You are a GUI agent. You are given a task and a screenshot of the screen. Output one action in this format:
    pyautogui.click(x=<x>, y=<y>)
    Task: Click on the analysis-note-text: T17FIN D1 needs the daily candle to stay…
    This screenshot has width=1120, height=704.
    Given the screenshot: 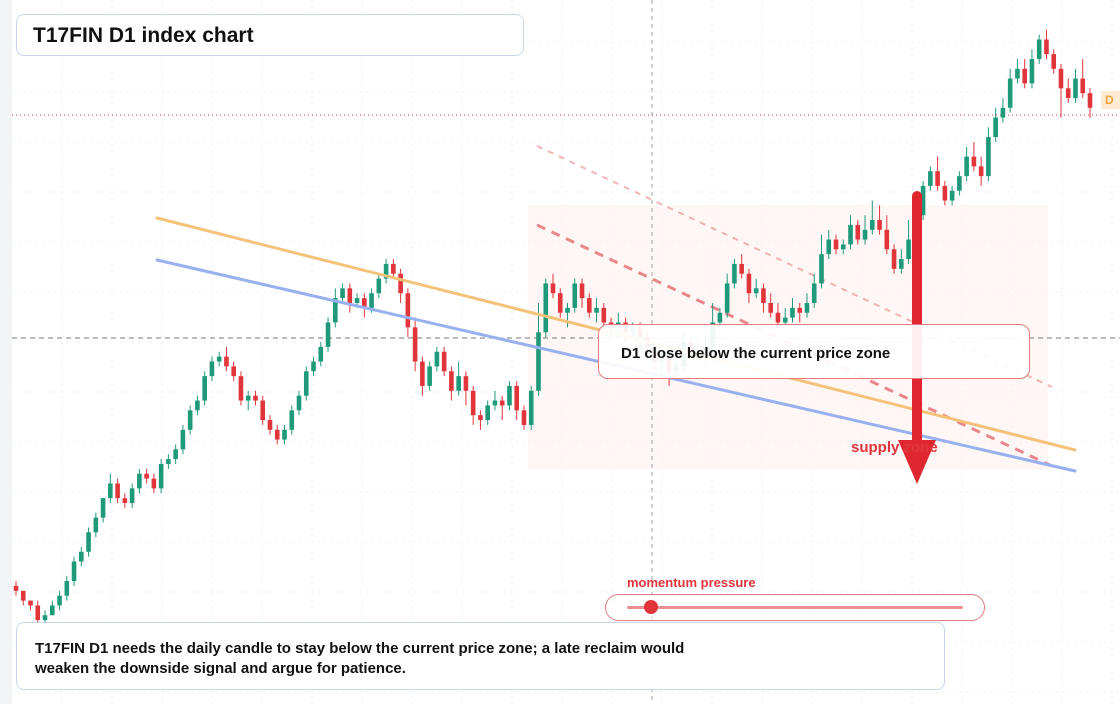 What is the action you would take?
    pyautogui.click(x=360, y=658)
    